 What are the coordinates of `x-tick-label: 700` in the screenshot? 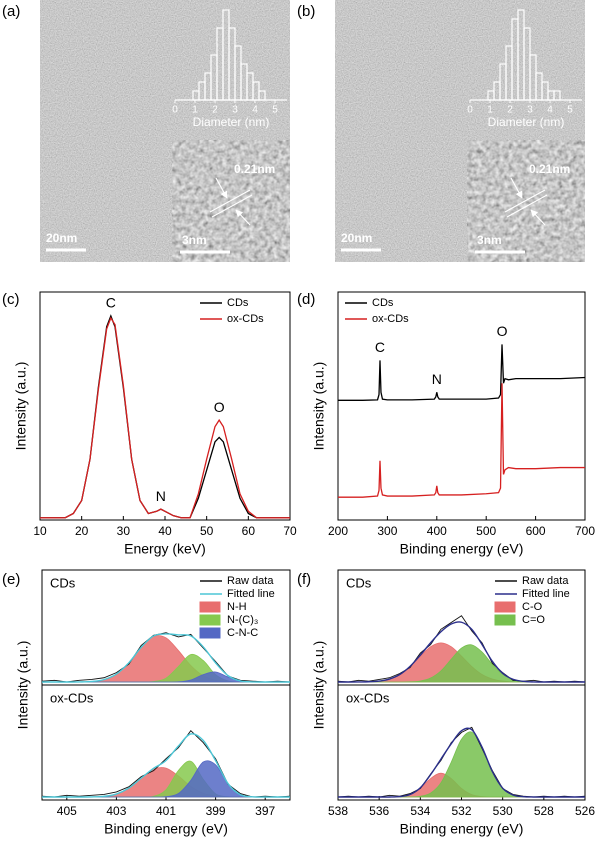 It's located at (585, 531).